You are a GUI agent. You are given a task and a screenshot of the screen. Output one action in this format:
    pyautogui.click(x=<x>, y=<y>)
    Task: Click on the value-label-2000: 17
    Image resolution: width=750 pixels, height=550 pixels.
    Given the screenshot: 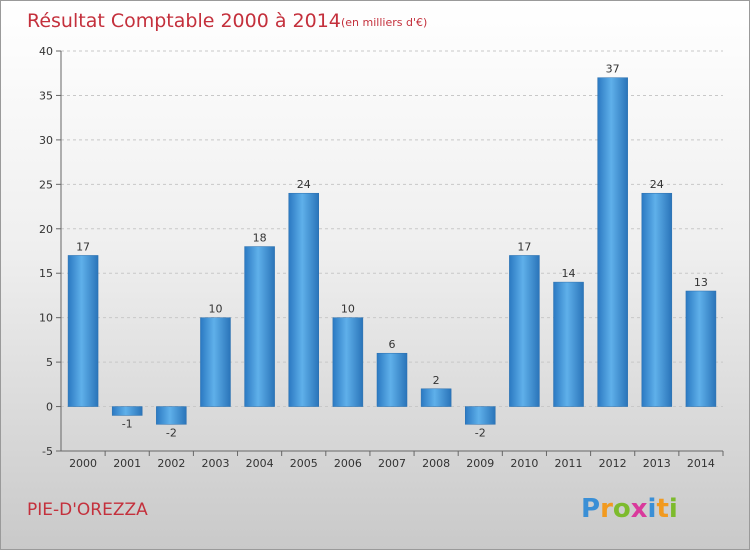 What is the action you would take?
    pyautogui.click(x=83, y=246)
    